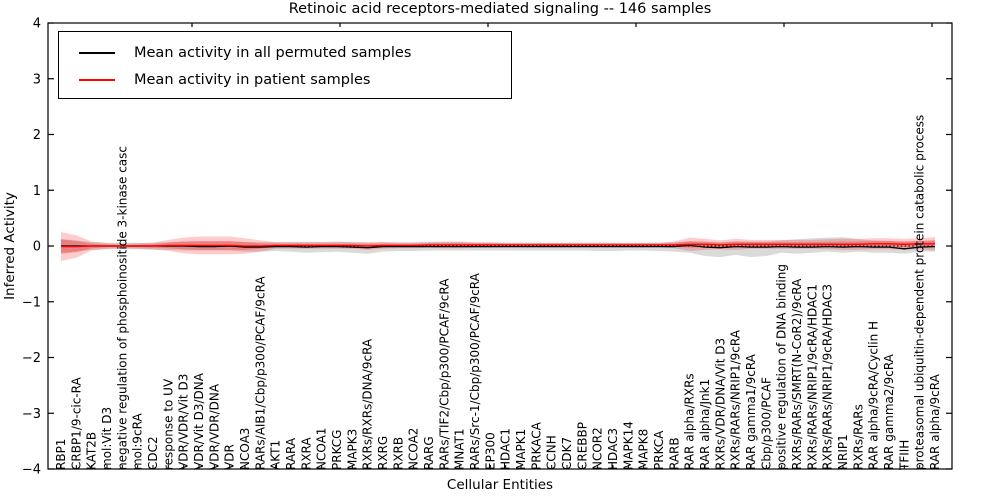 The image size is (1000, 500). Describe the element at coordinates (276, 455) in the screenshot. I see `x-category-label: AKT1` at that location.